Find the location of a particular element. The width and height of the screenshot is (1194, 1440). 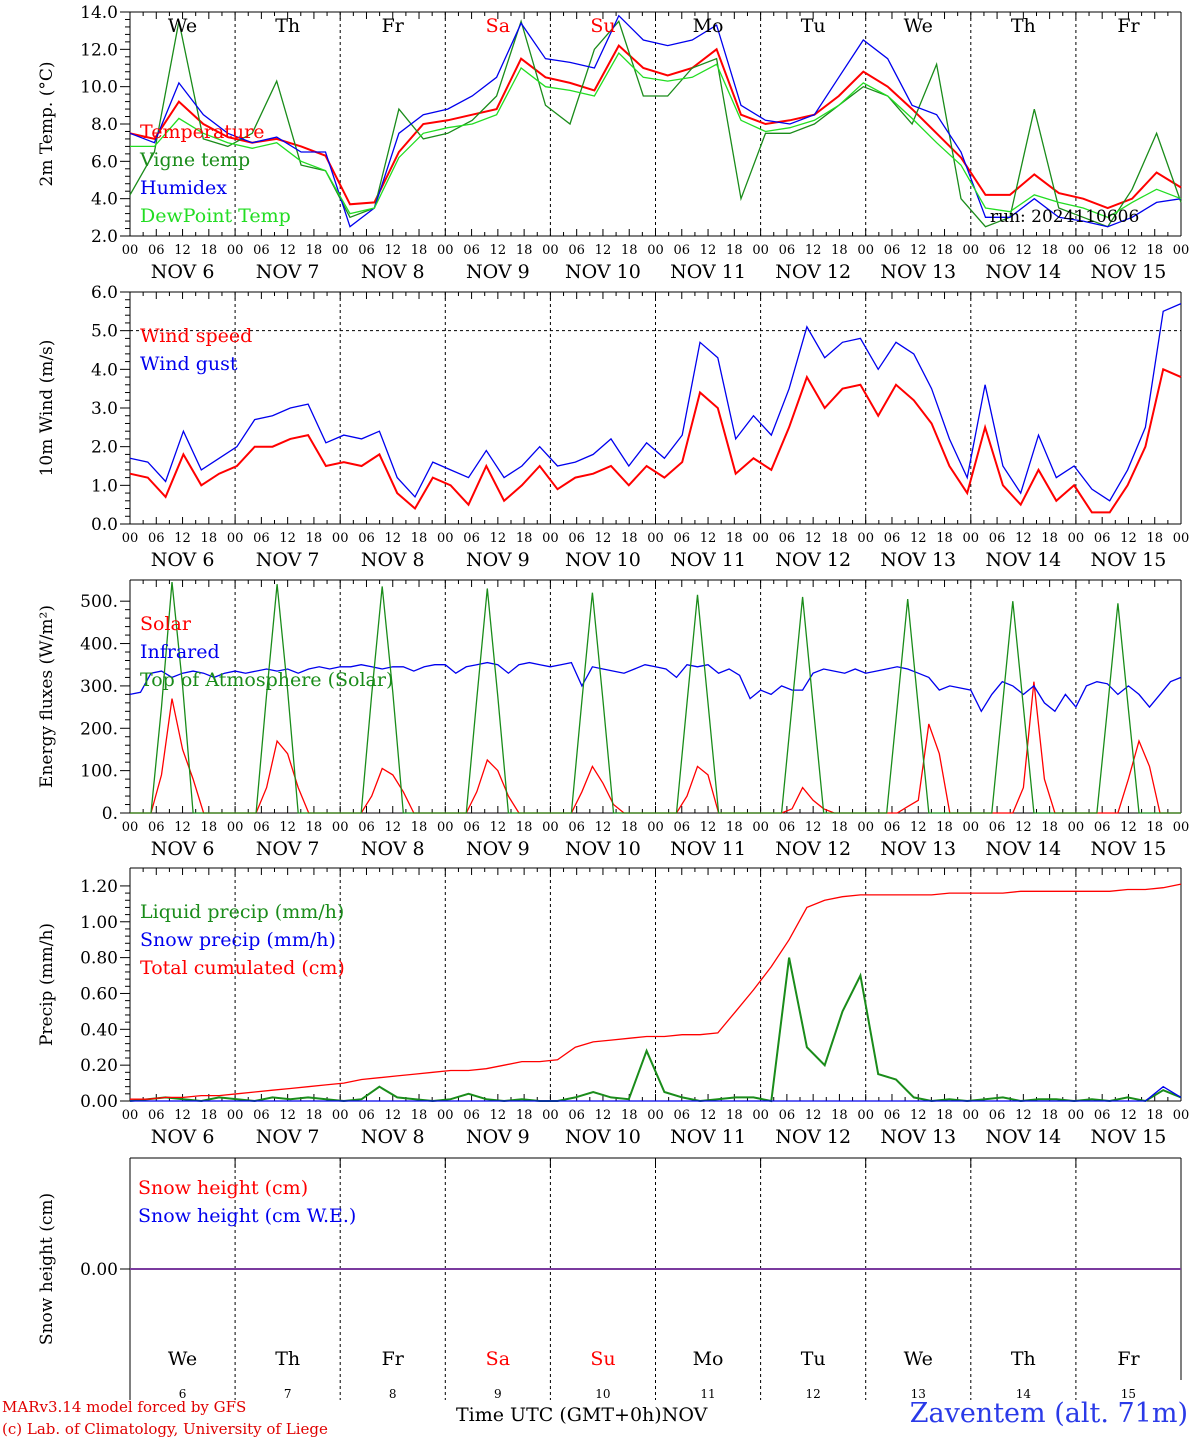

legend-entry: Wind speed is located at coordinates (196, 336).